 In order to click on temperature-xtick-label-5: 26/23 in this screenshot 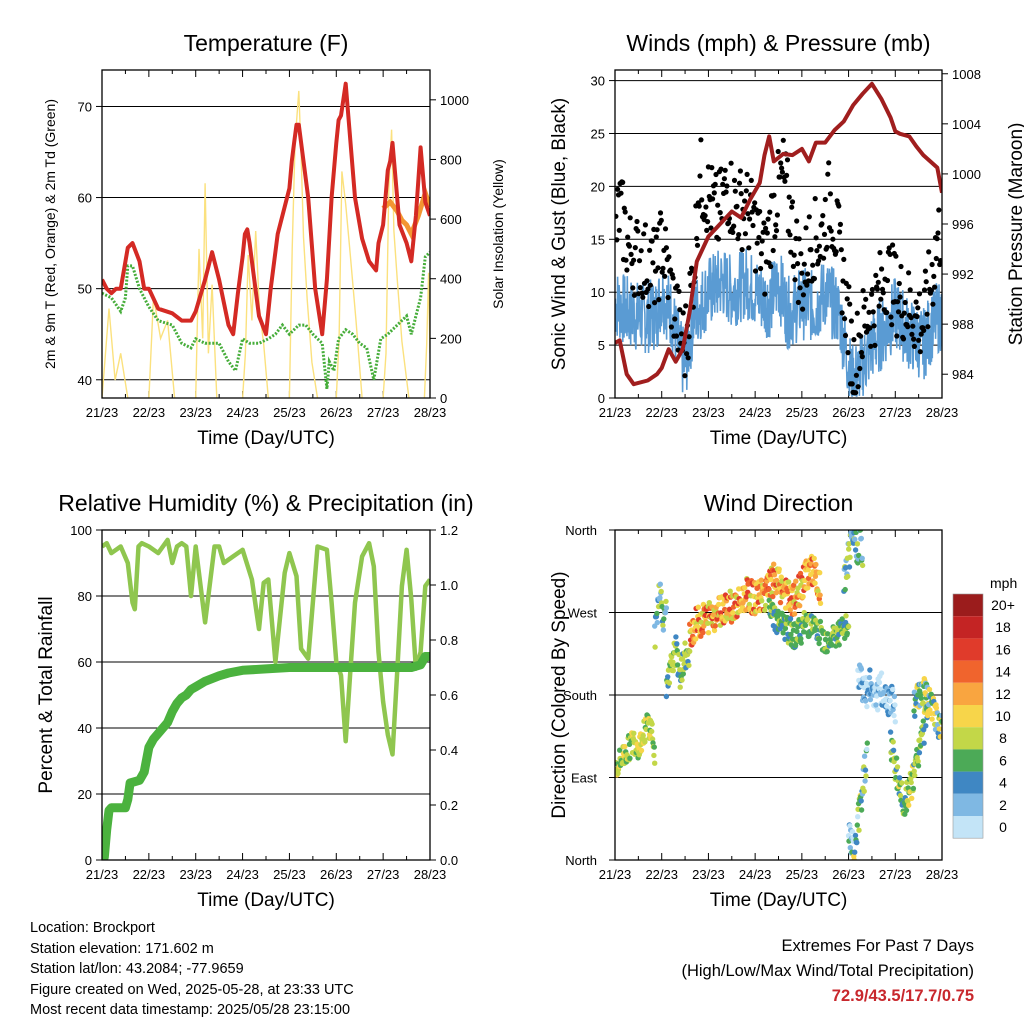, I will do `click(336, 412)`.